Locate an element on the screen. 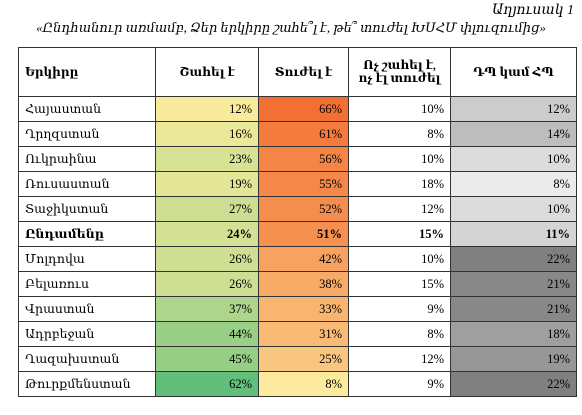  value-cell: 51% is located at coordinates (303, 234).